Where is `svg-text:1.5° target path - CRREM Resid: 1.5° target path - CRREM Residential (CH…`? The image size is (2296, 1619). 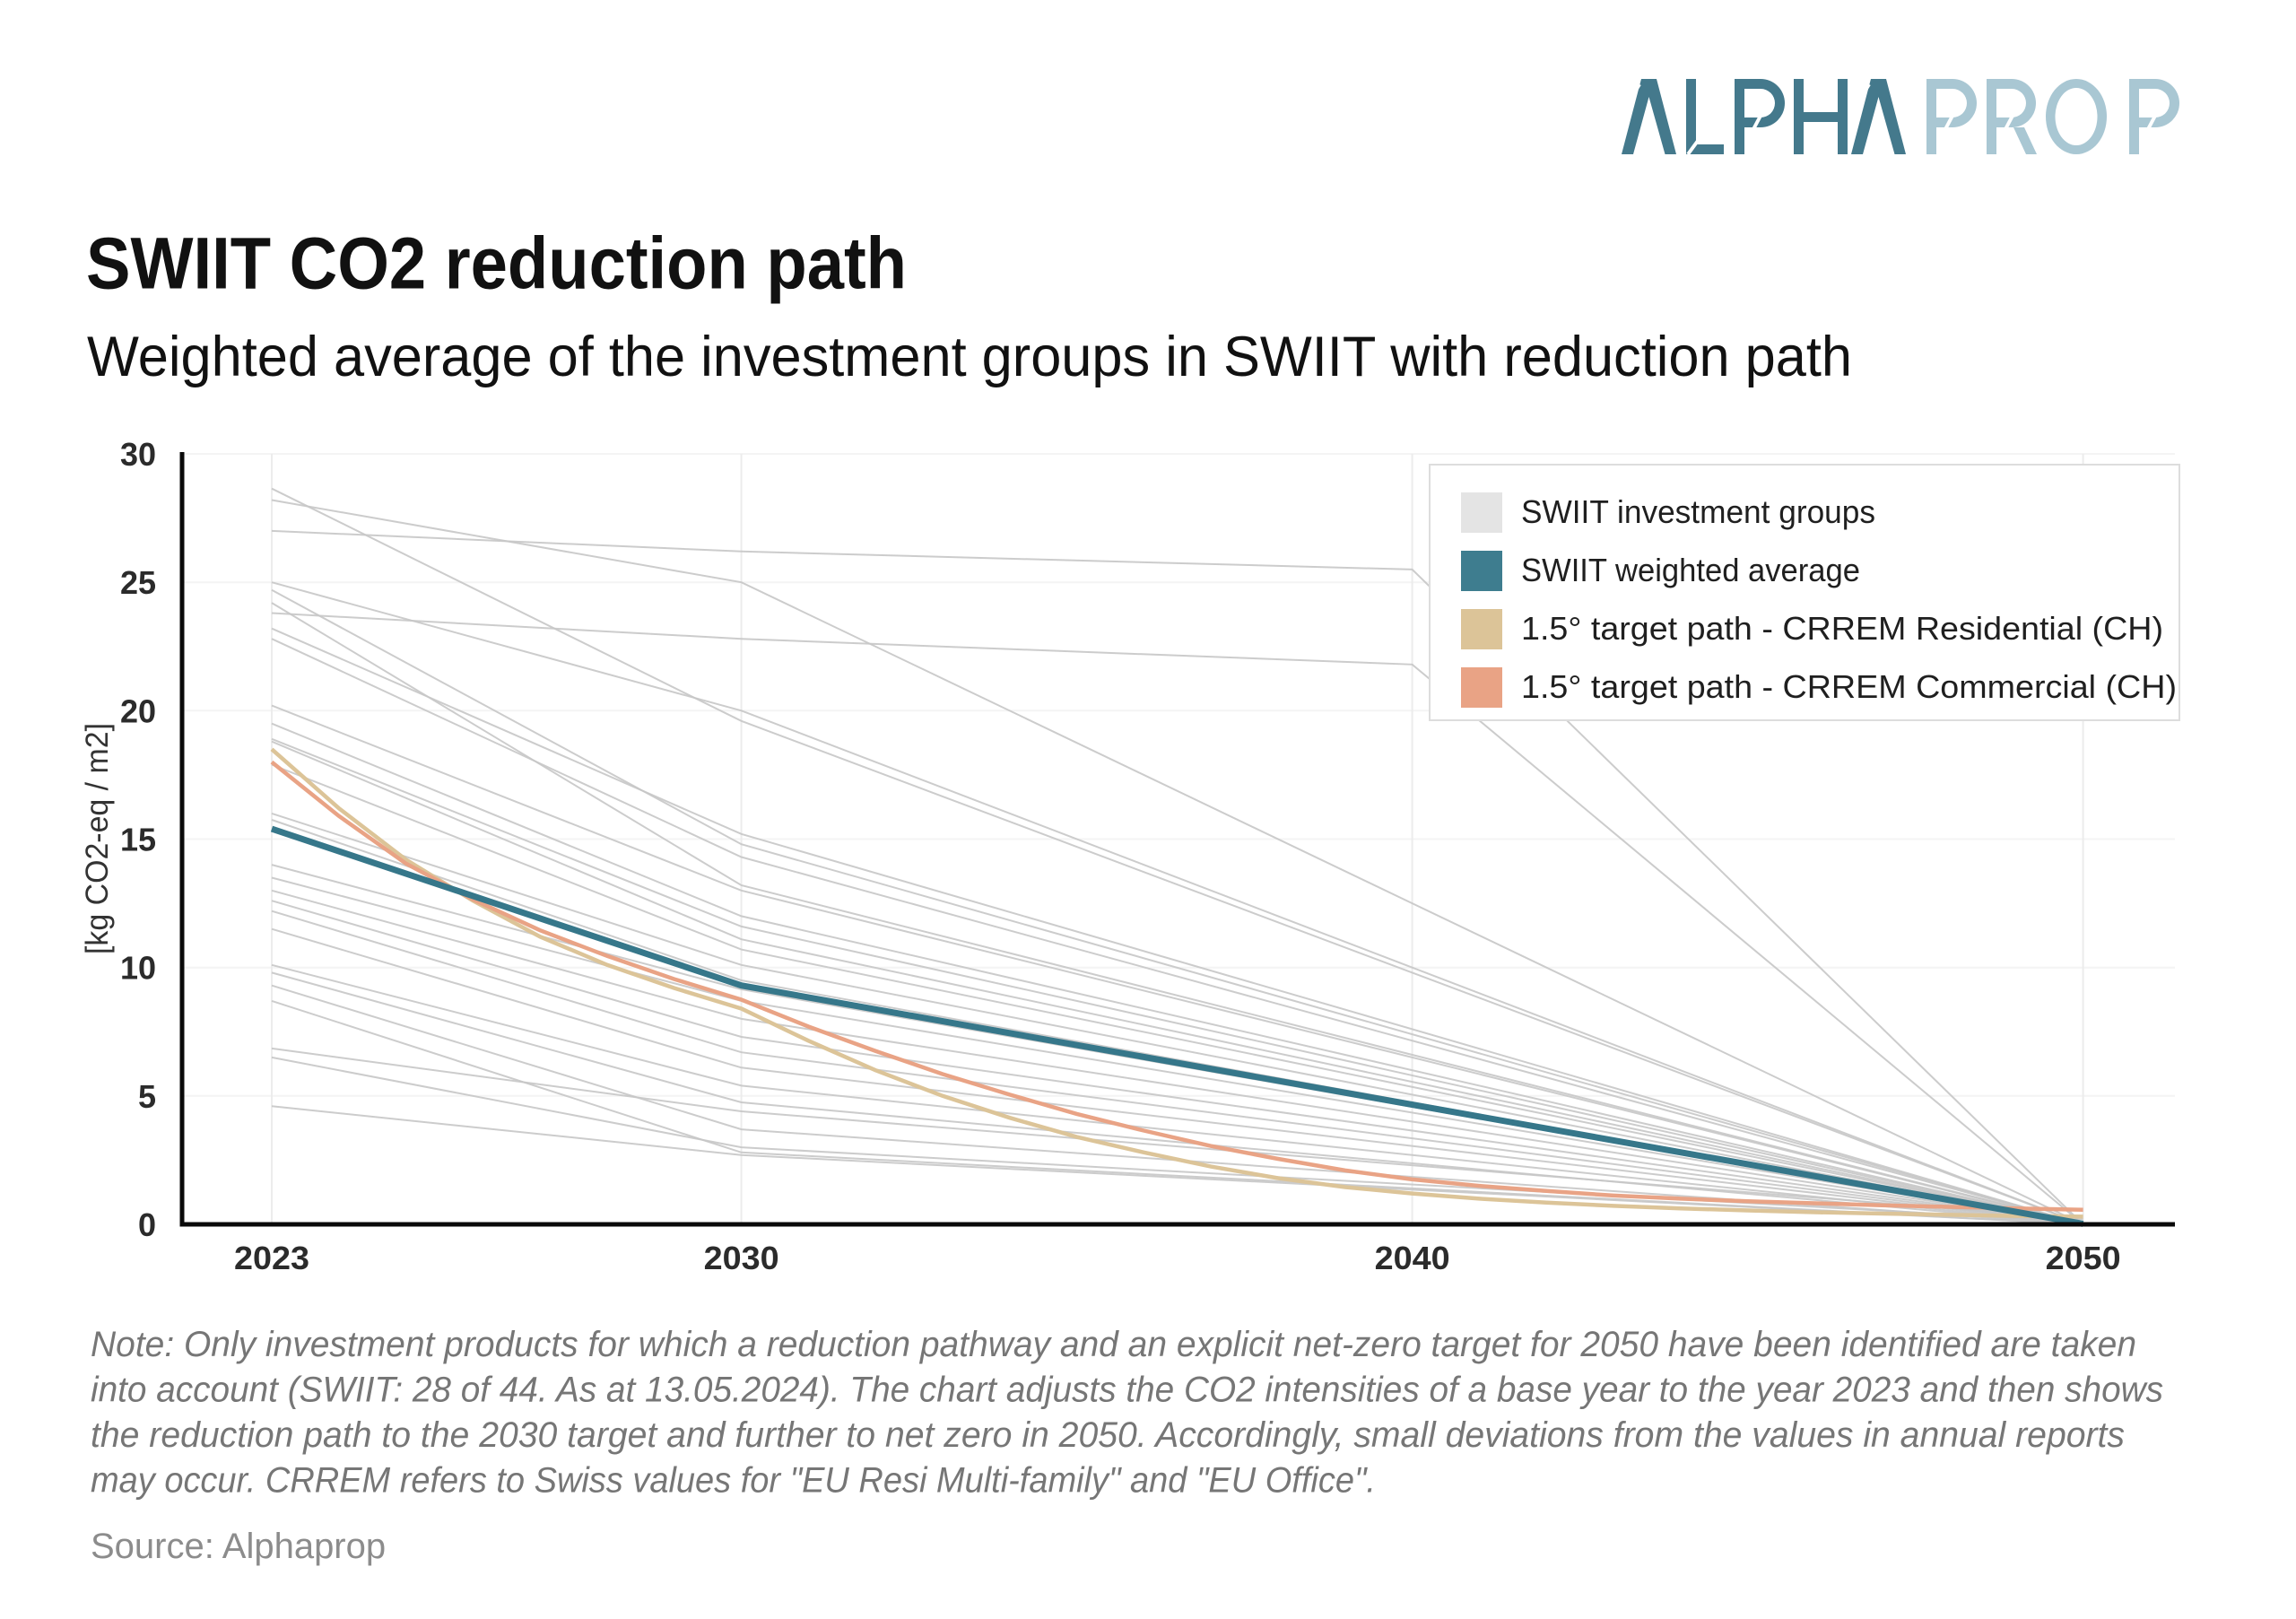 svg-text:1.5° target path - CRREM Resid: 1.5° target path - CRREM Residential (CH… is located at coordinates (1842, 628).